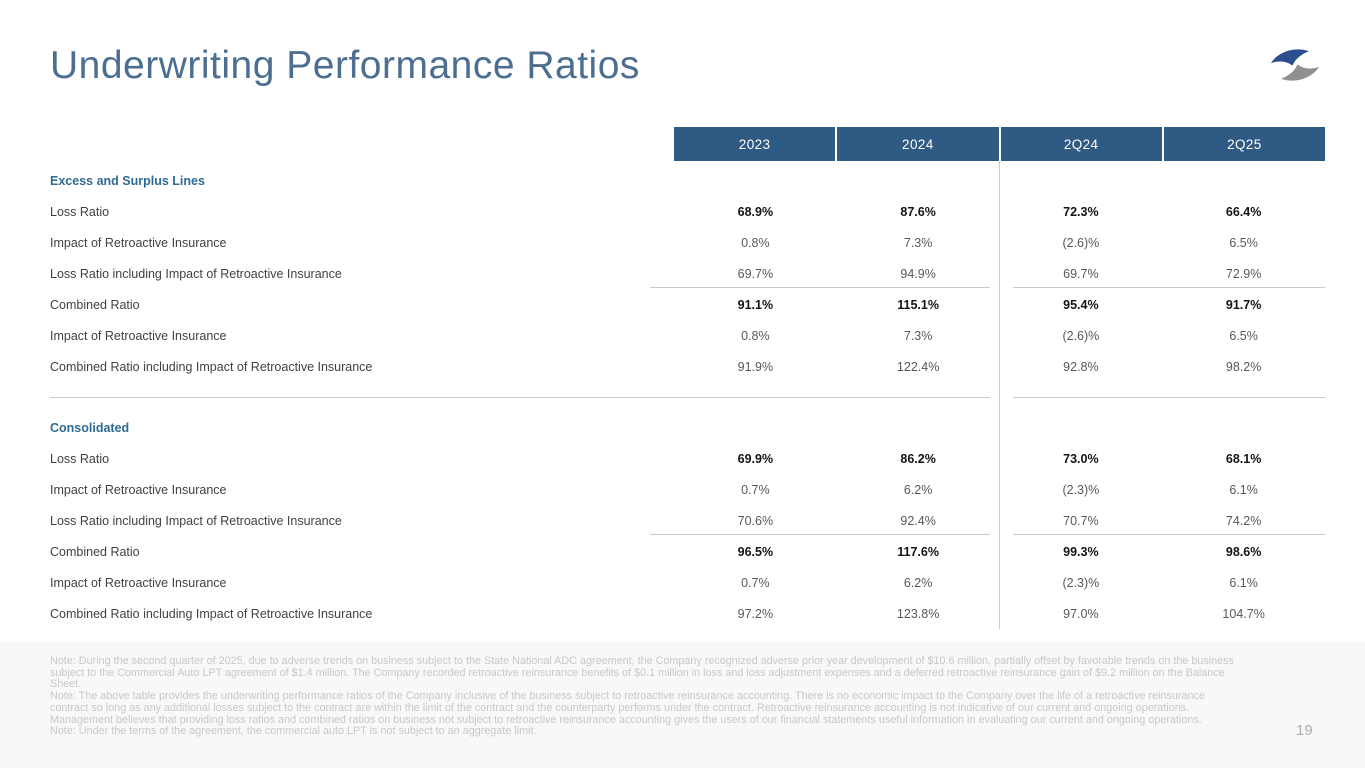 This screenshot has width=1365, height=768. Describe the element at coordinates (345, 65) in the screenshot. I see `page-title: Underwriting Performance Ratios` at that location.